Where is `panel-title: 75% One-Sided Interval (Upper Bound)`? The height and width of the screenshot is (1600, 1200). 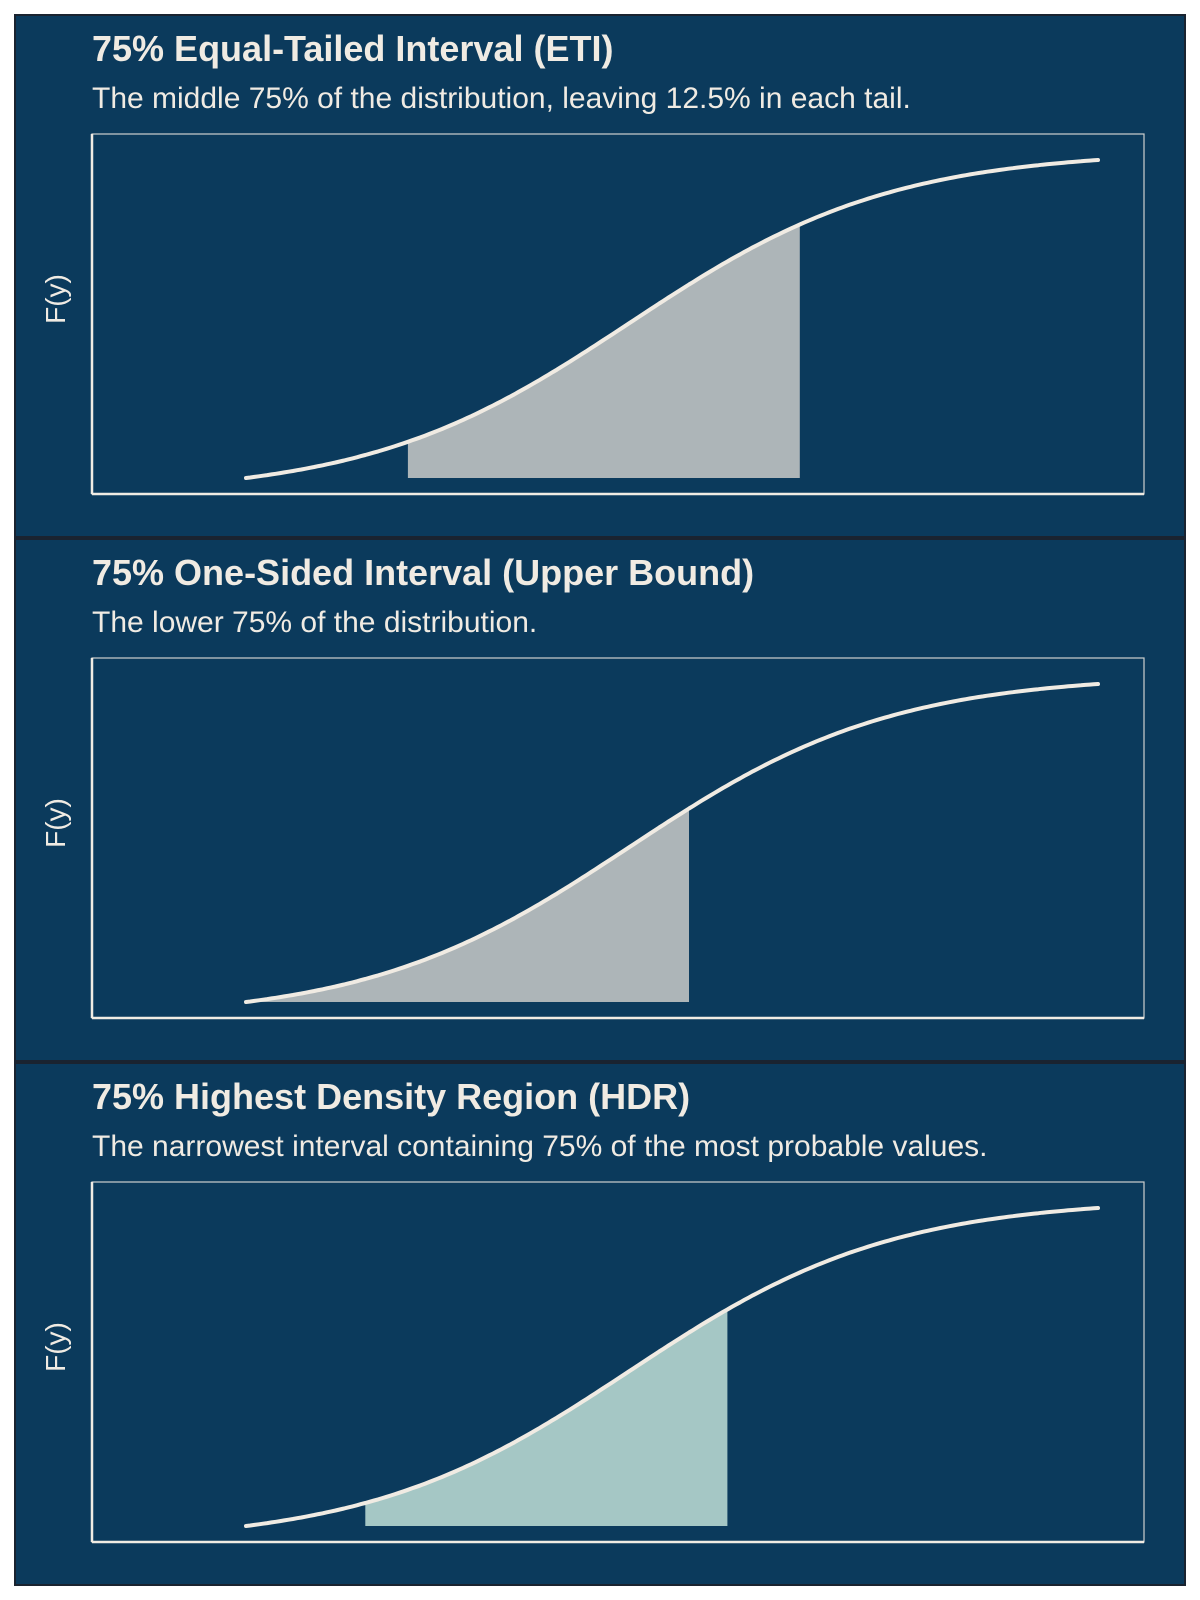
panel-title: 75% One-Sided Interval (Upper Bound) is located at coordinates (423, 572).